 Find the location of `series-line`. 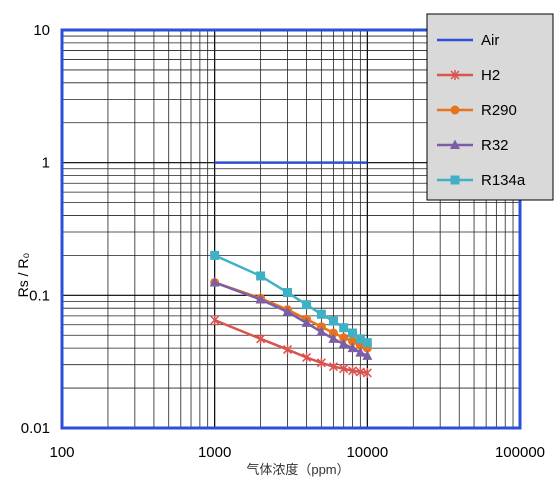

series-line is located at coordinates (291, 346).